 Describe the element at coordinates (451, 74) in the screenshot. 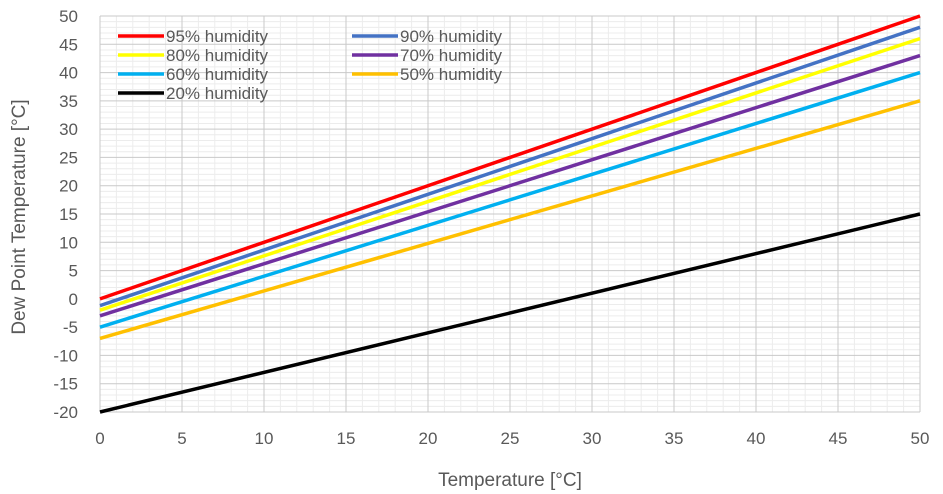

I see `legend-label: 50% humidity` at that location.